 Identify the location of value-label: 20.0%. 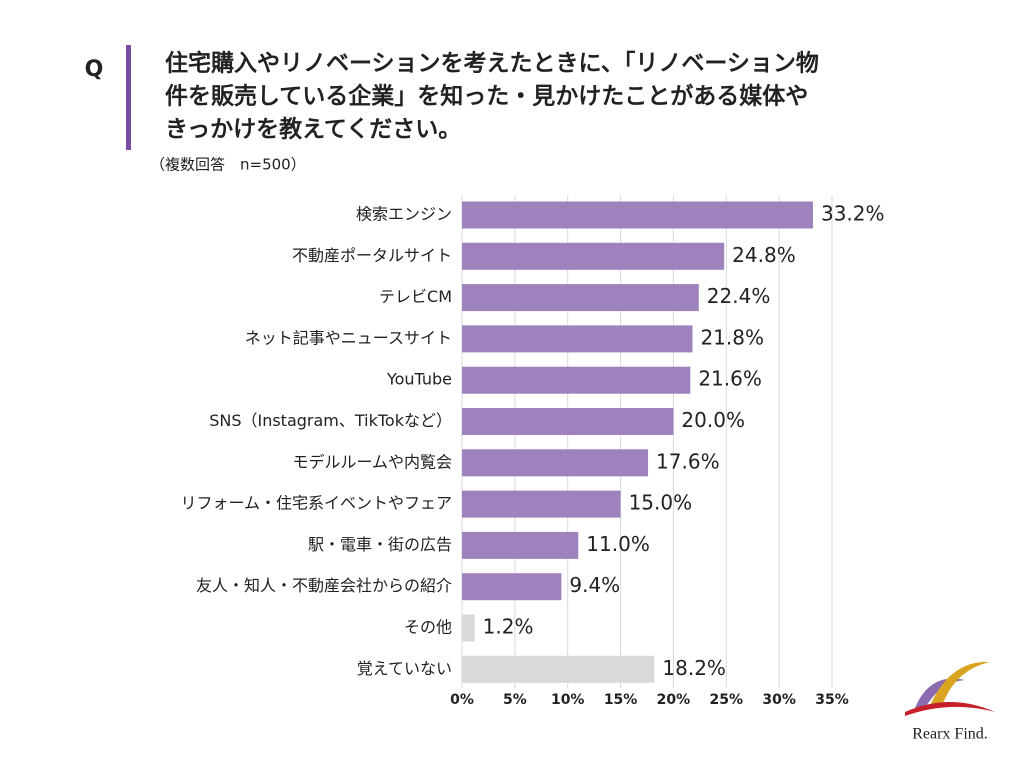
(713, 420).